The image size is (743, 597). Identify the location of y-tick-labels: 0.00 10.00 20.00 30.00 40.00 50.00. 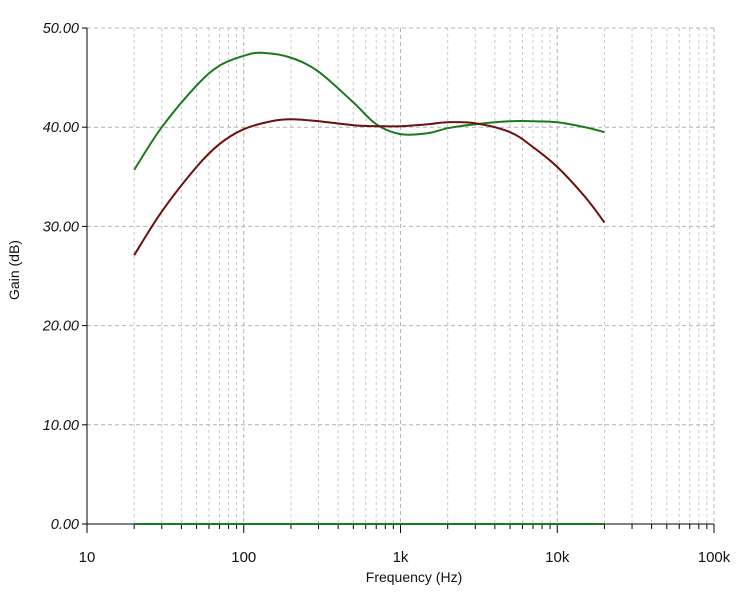
(60, 277).